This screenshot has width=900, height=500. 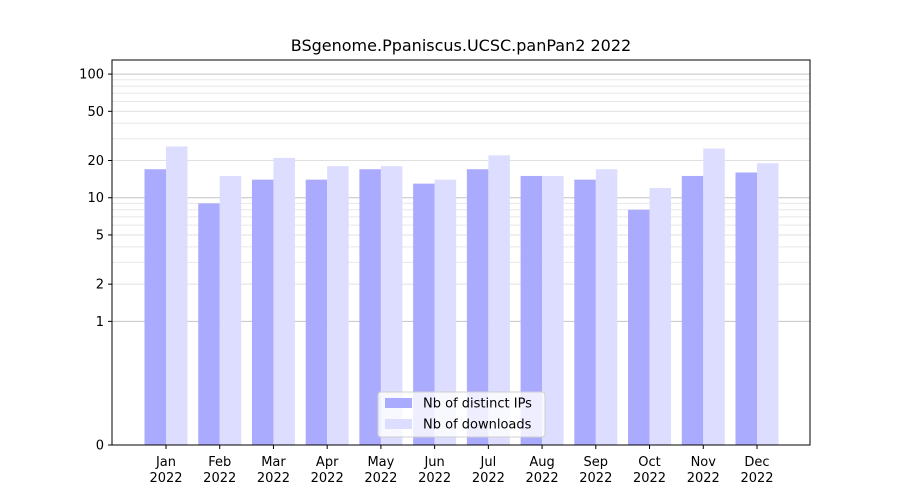 I want to click on x-tick-label: Sep 2022, so click(x=595, y=470).